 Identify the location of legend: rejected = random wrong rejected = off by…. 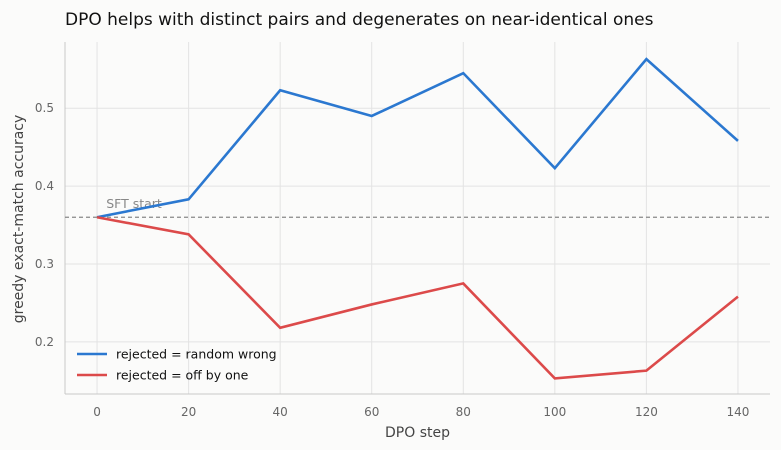
(177, 365).